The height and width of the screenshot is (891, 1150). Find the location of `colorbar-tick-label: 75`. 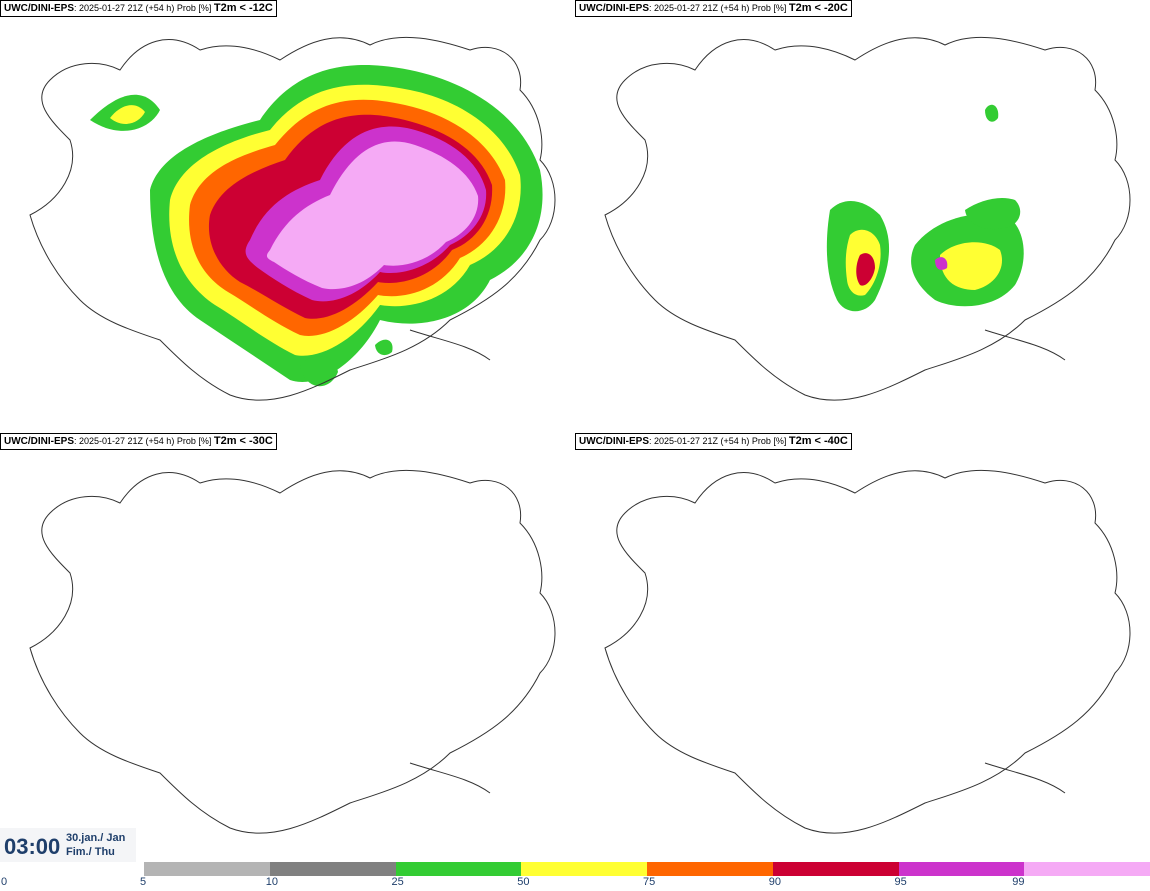

colorbar-tick-label: 75 is located at coordinates (649, 882).